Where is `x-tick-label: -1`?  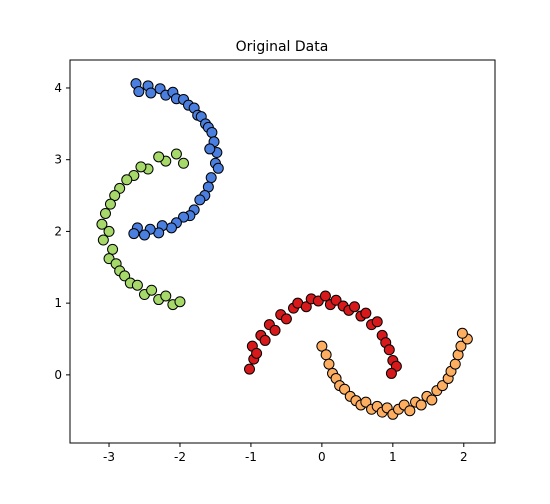
x-tick-label: -1 is located at coordinates (251, 457).